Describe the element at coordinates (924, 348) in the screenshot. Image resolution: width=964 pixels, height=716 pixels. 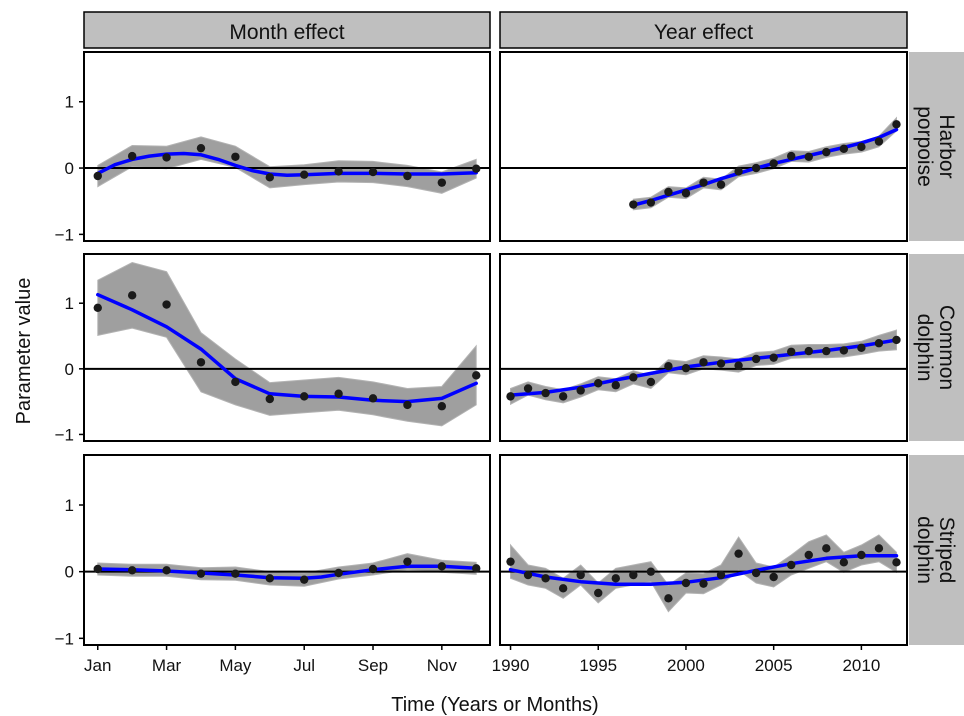
I see `row-strip-label: dolphin` at that location.